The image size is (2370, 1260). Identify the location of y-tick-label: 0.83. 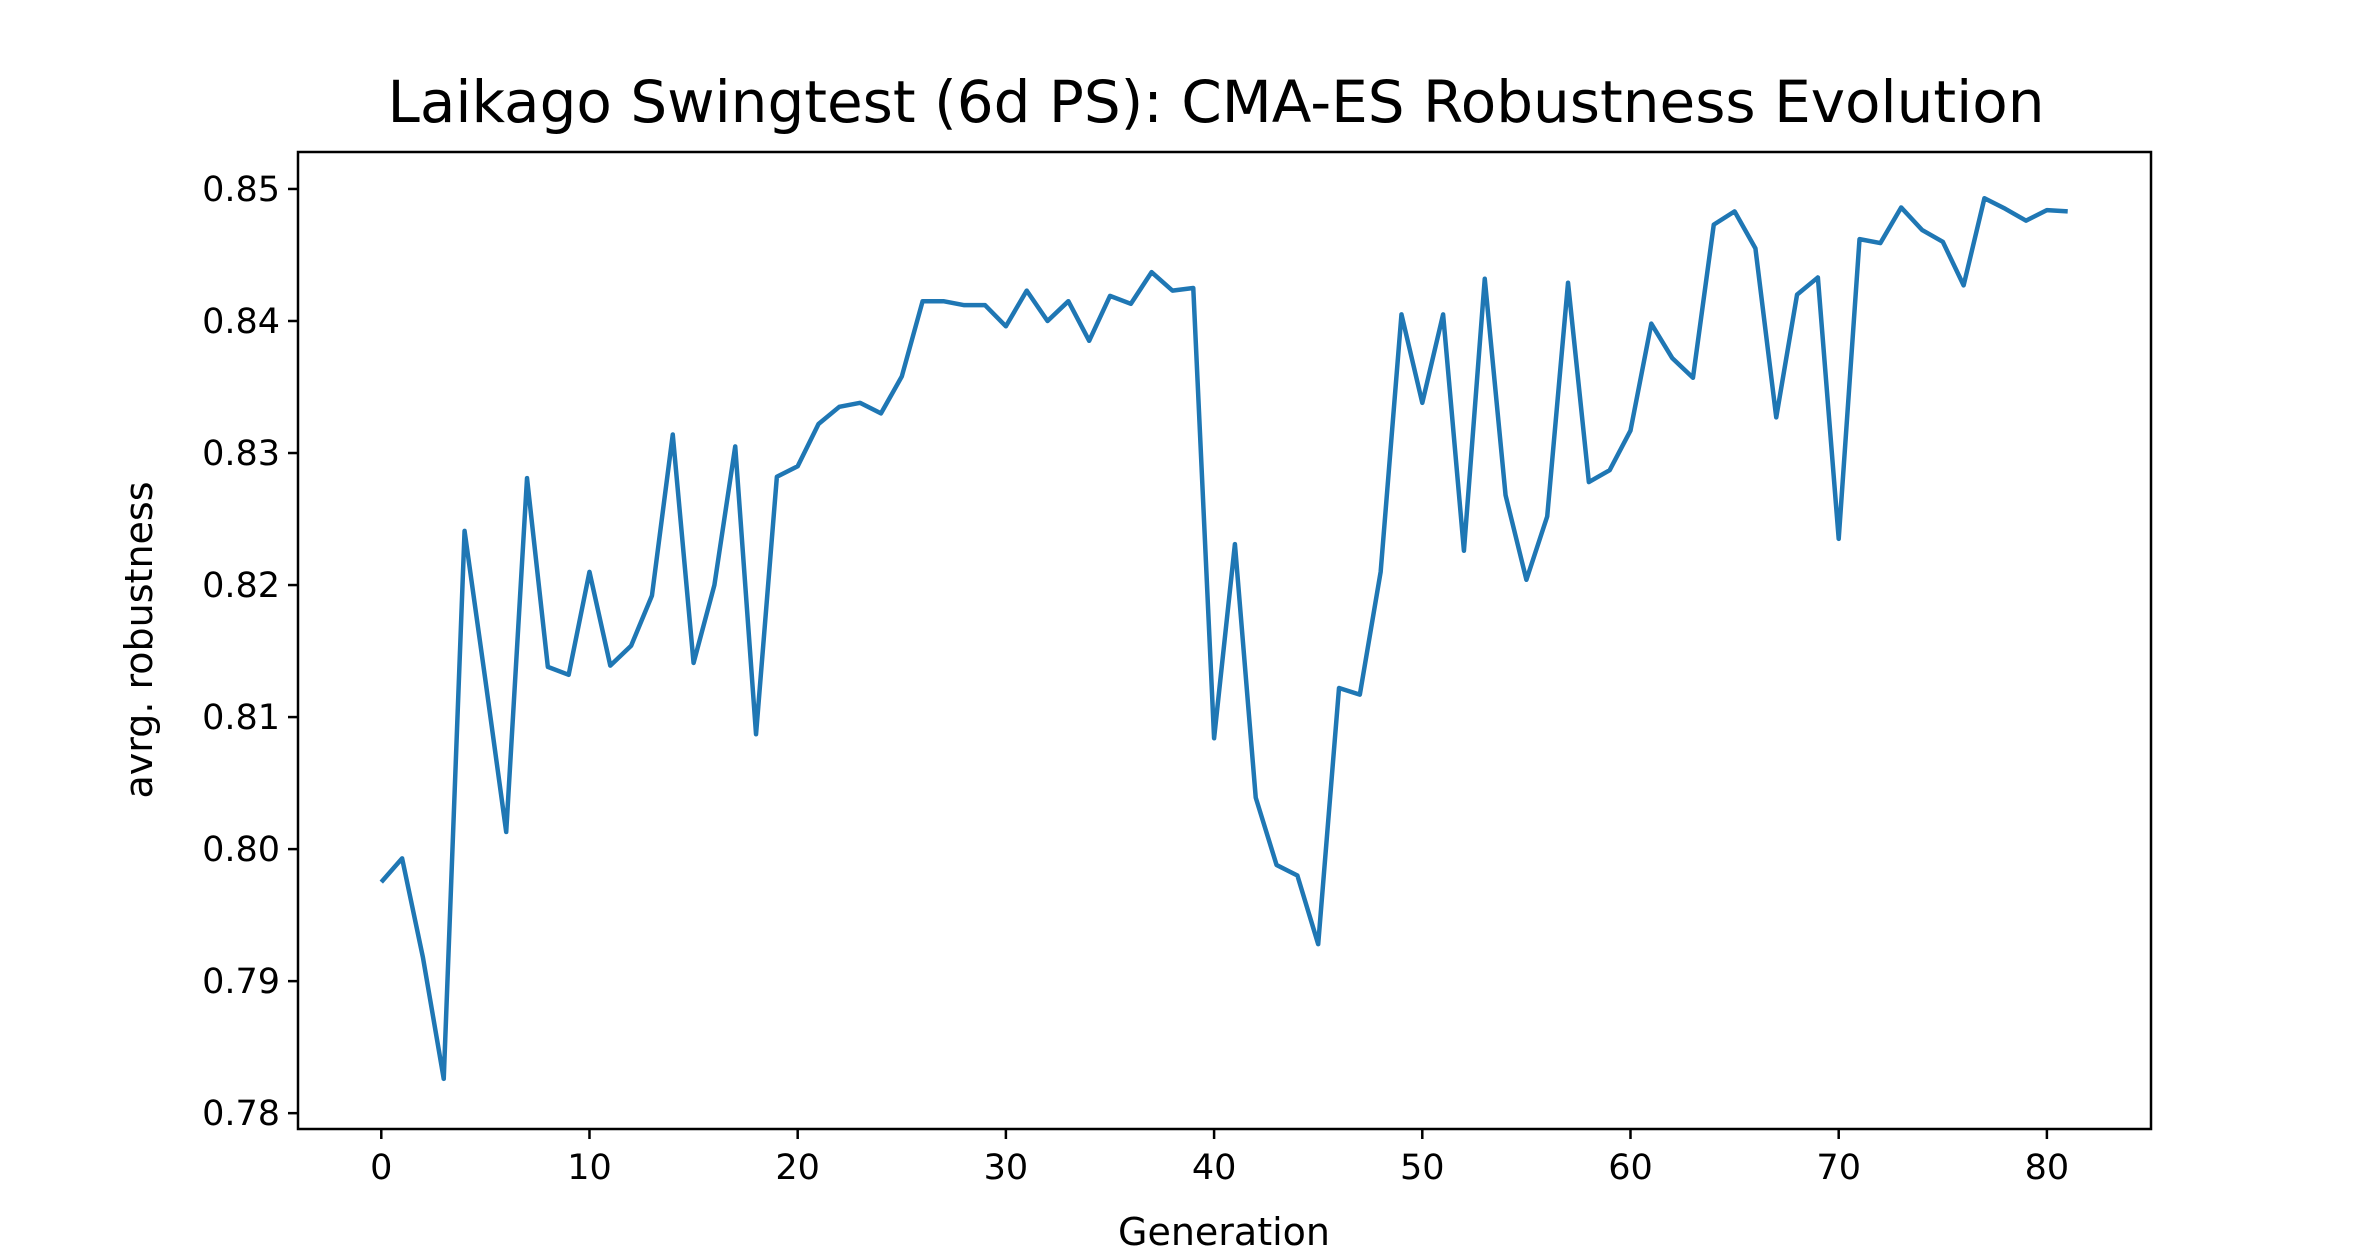
(241, 454).